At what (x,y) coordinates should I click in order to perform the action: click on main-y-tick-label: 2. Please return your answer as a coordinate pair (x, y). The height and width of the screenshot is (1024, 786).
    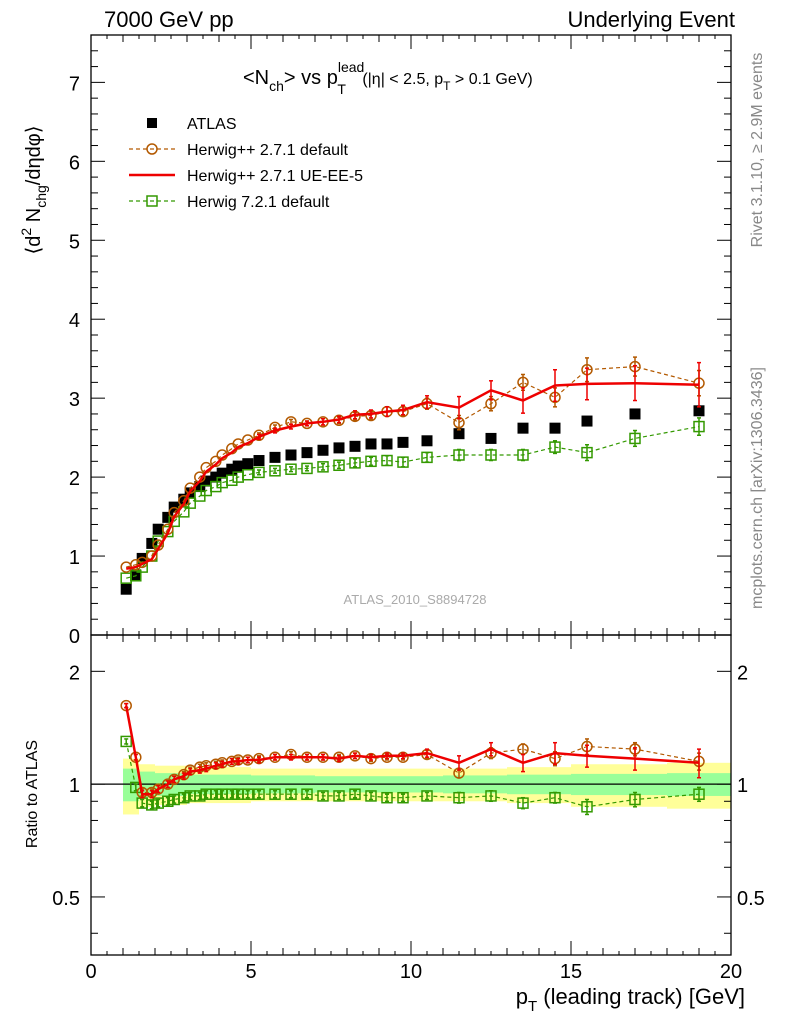
    Looking at the image, I should click on (74, 479).